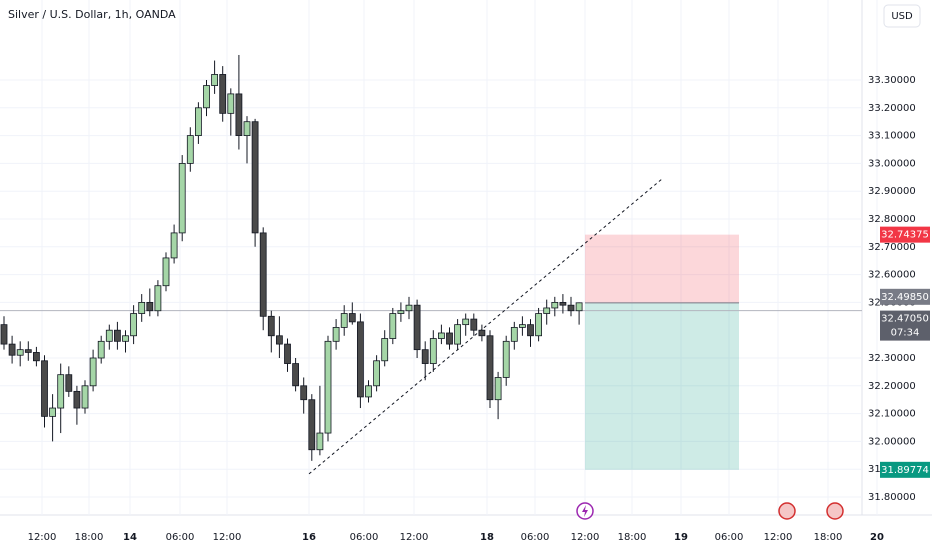 Image resolution: width=932 pixels, height=550 pixels. What do you see at coordinates (710, 511) in the screenshot?
I see `event-icons` at bounding box center [710, 511].